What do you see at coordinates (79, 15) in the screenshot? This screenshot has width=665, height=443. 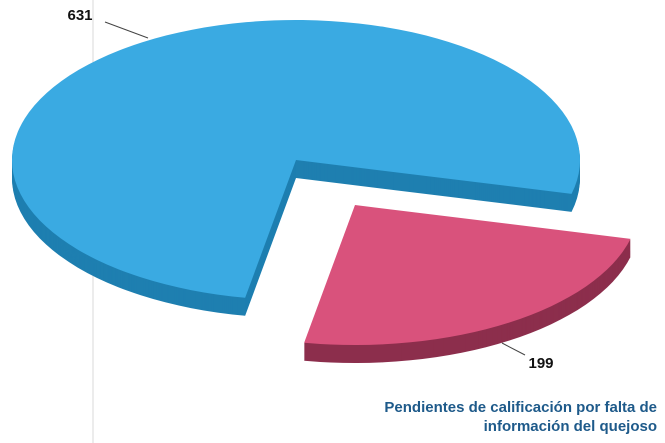 I see `data-label: 631` at bounding box center [79, 15].